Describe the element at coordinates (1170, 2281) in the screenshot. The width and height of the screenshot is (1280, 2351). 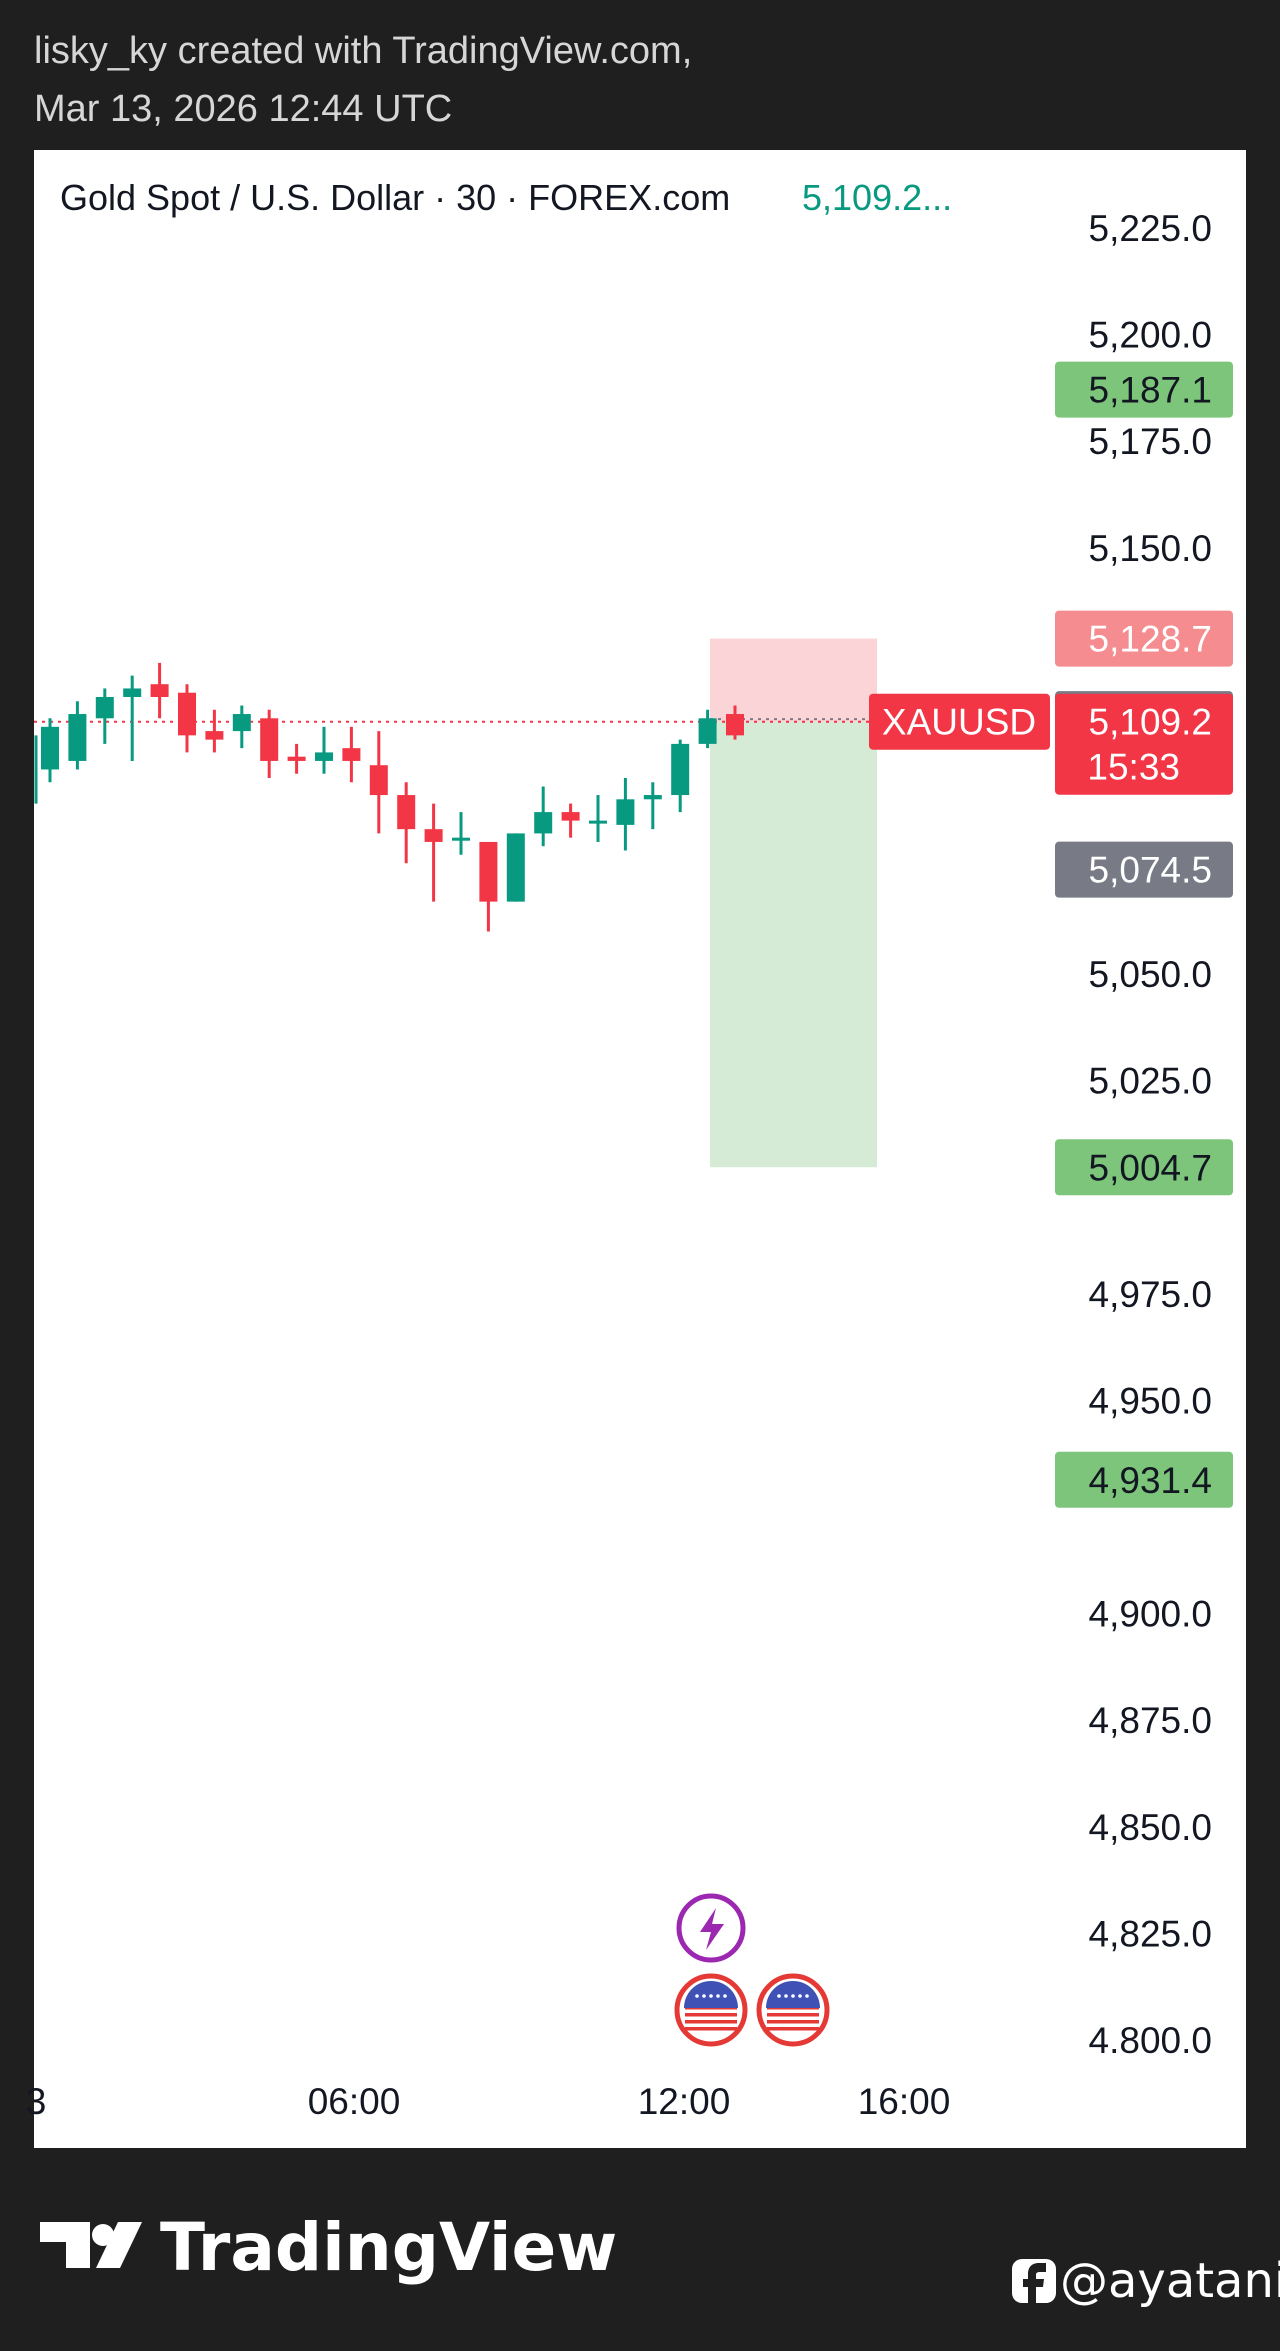
I see `footer-social-handle: @ayatani` at that location.